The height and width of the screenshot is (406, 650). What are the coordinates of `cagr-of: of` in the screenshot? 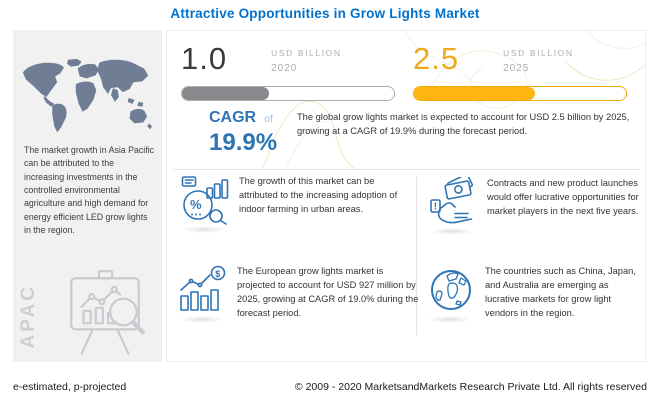 It's located at (268, 119).